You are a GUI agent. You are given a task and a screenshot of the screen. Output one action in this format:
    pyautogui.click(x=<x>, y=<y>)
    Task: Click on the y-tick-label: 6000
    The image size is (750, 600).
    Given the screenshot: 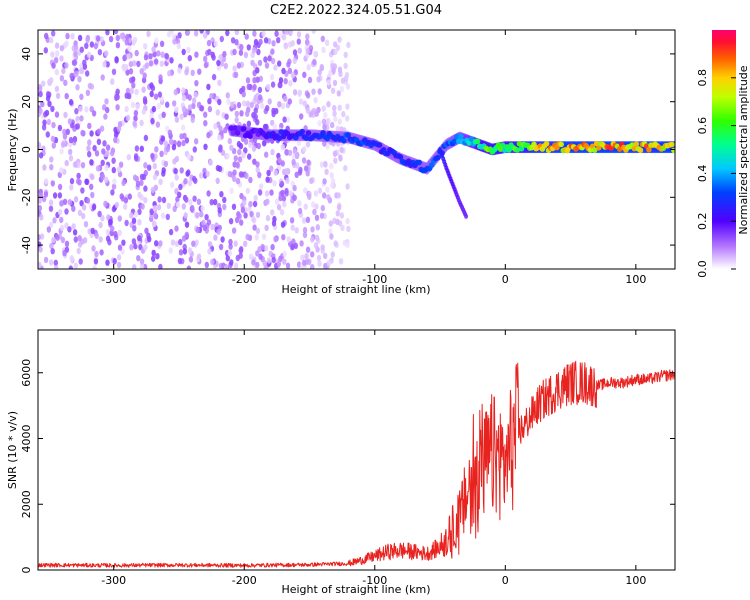 What is the action you would take?
    pyautogui.click(x=26, y=373)
    